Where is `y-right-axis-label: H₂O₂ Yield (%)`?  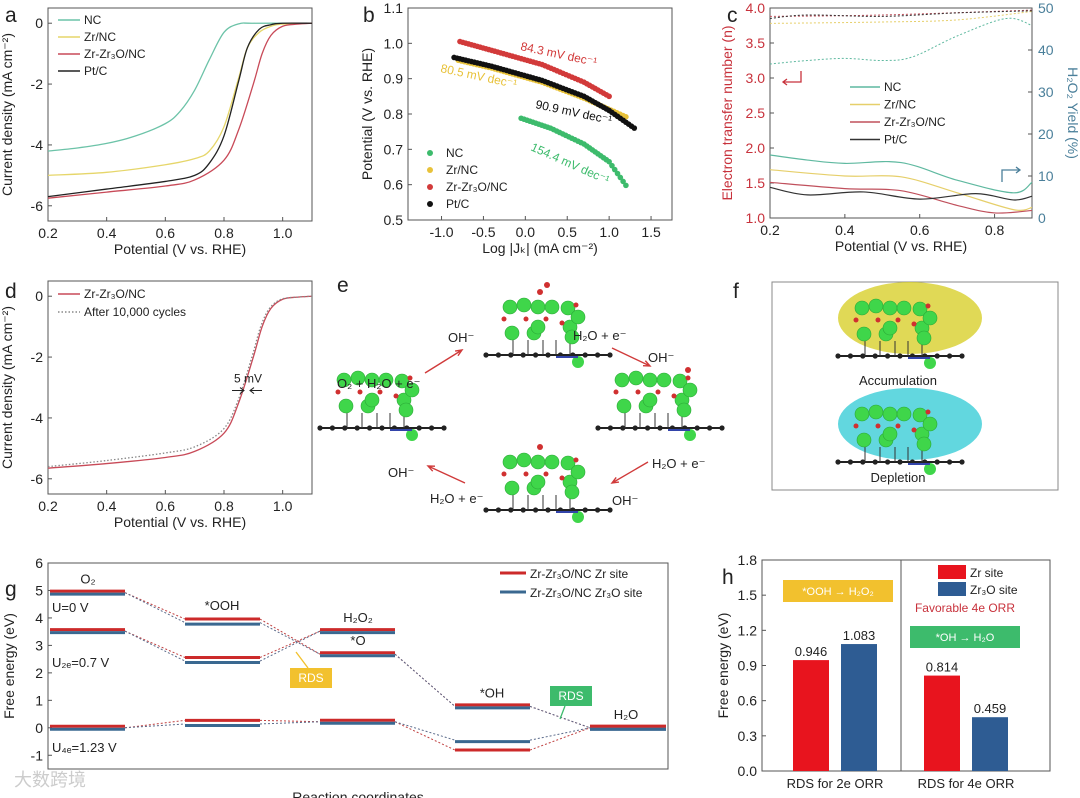
y-right-axis-label: H₂O₂ Yield (%) is located at coordinates (1072, 113).